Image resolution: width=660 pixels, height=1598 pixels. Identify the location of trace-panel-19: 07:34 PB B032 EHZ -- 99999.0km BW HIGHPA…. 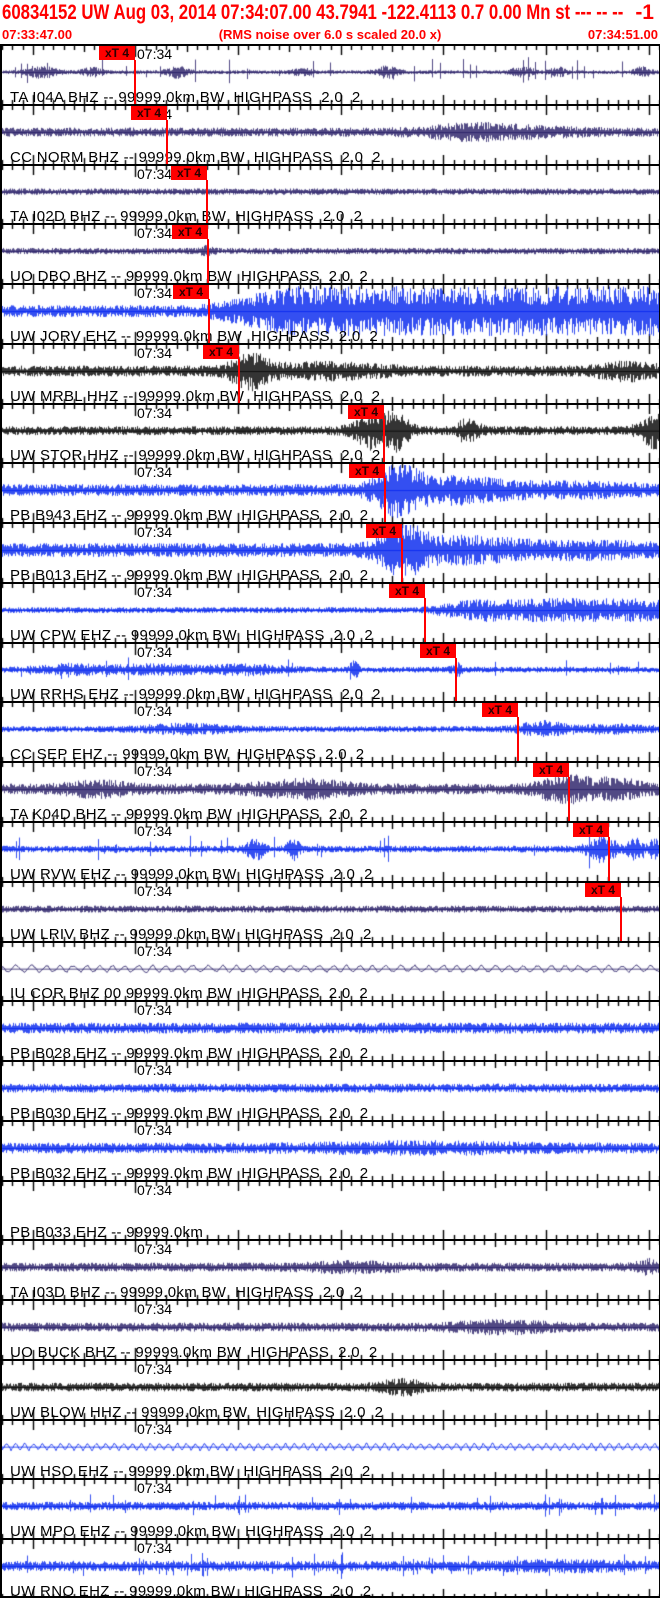
(330, 1150).